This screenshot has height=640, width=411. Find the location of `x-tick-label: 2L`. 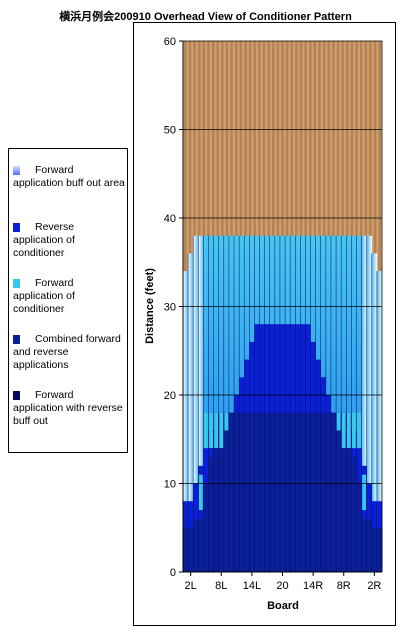

x-tick-label: 2L is located at coordinates (191, 586).